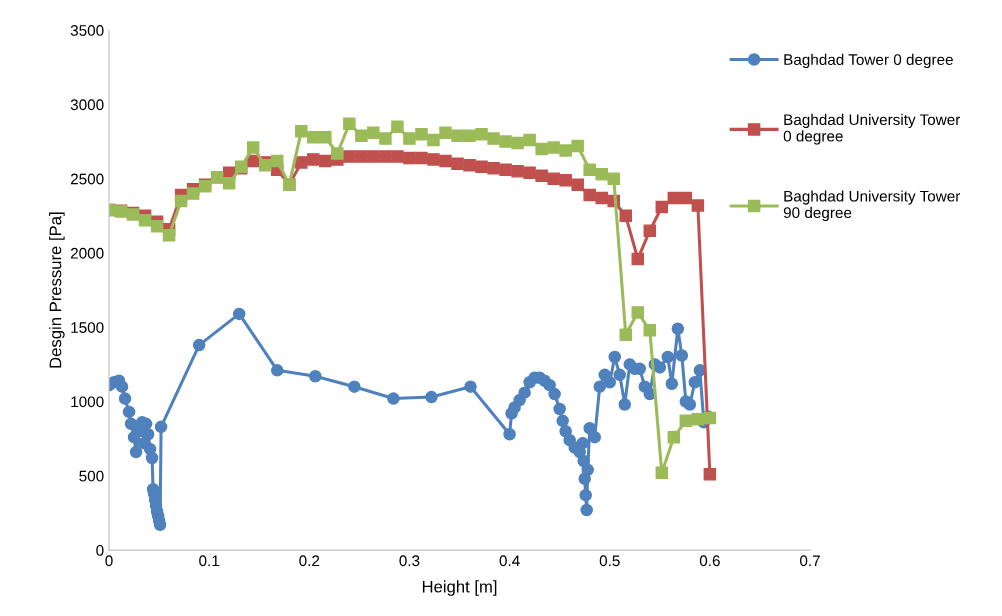 The height and width of the screenshot is (616, 1002). I want to click on y-tick-label: 1000, so click(87, 402).